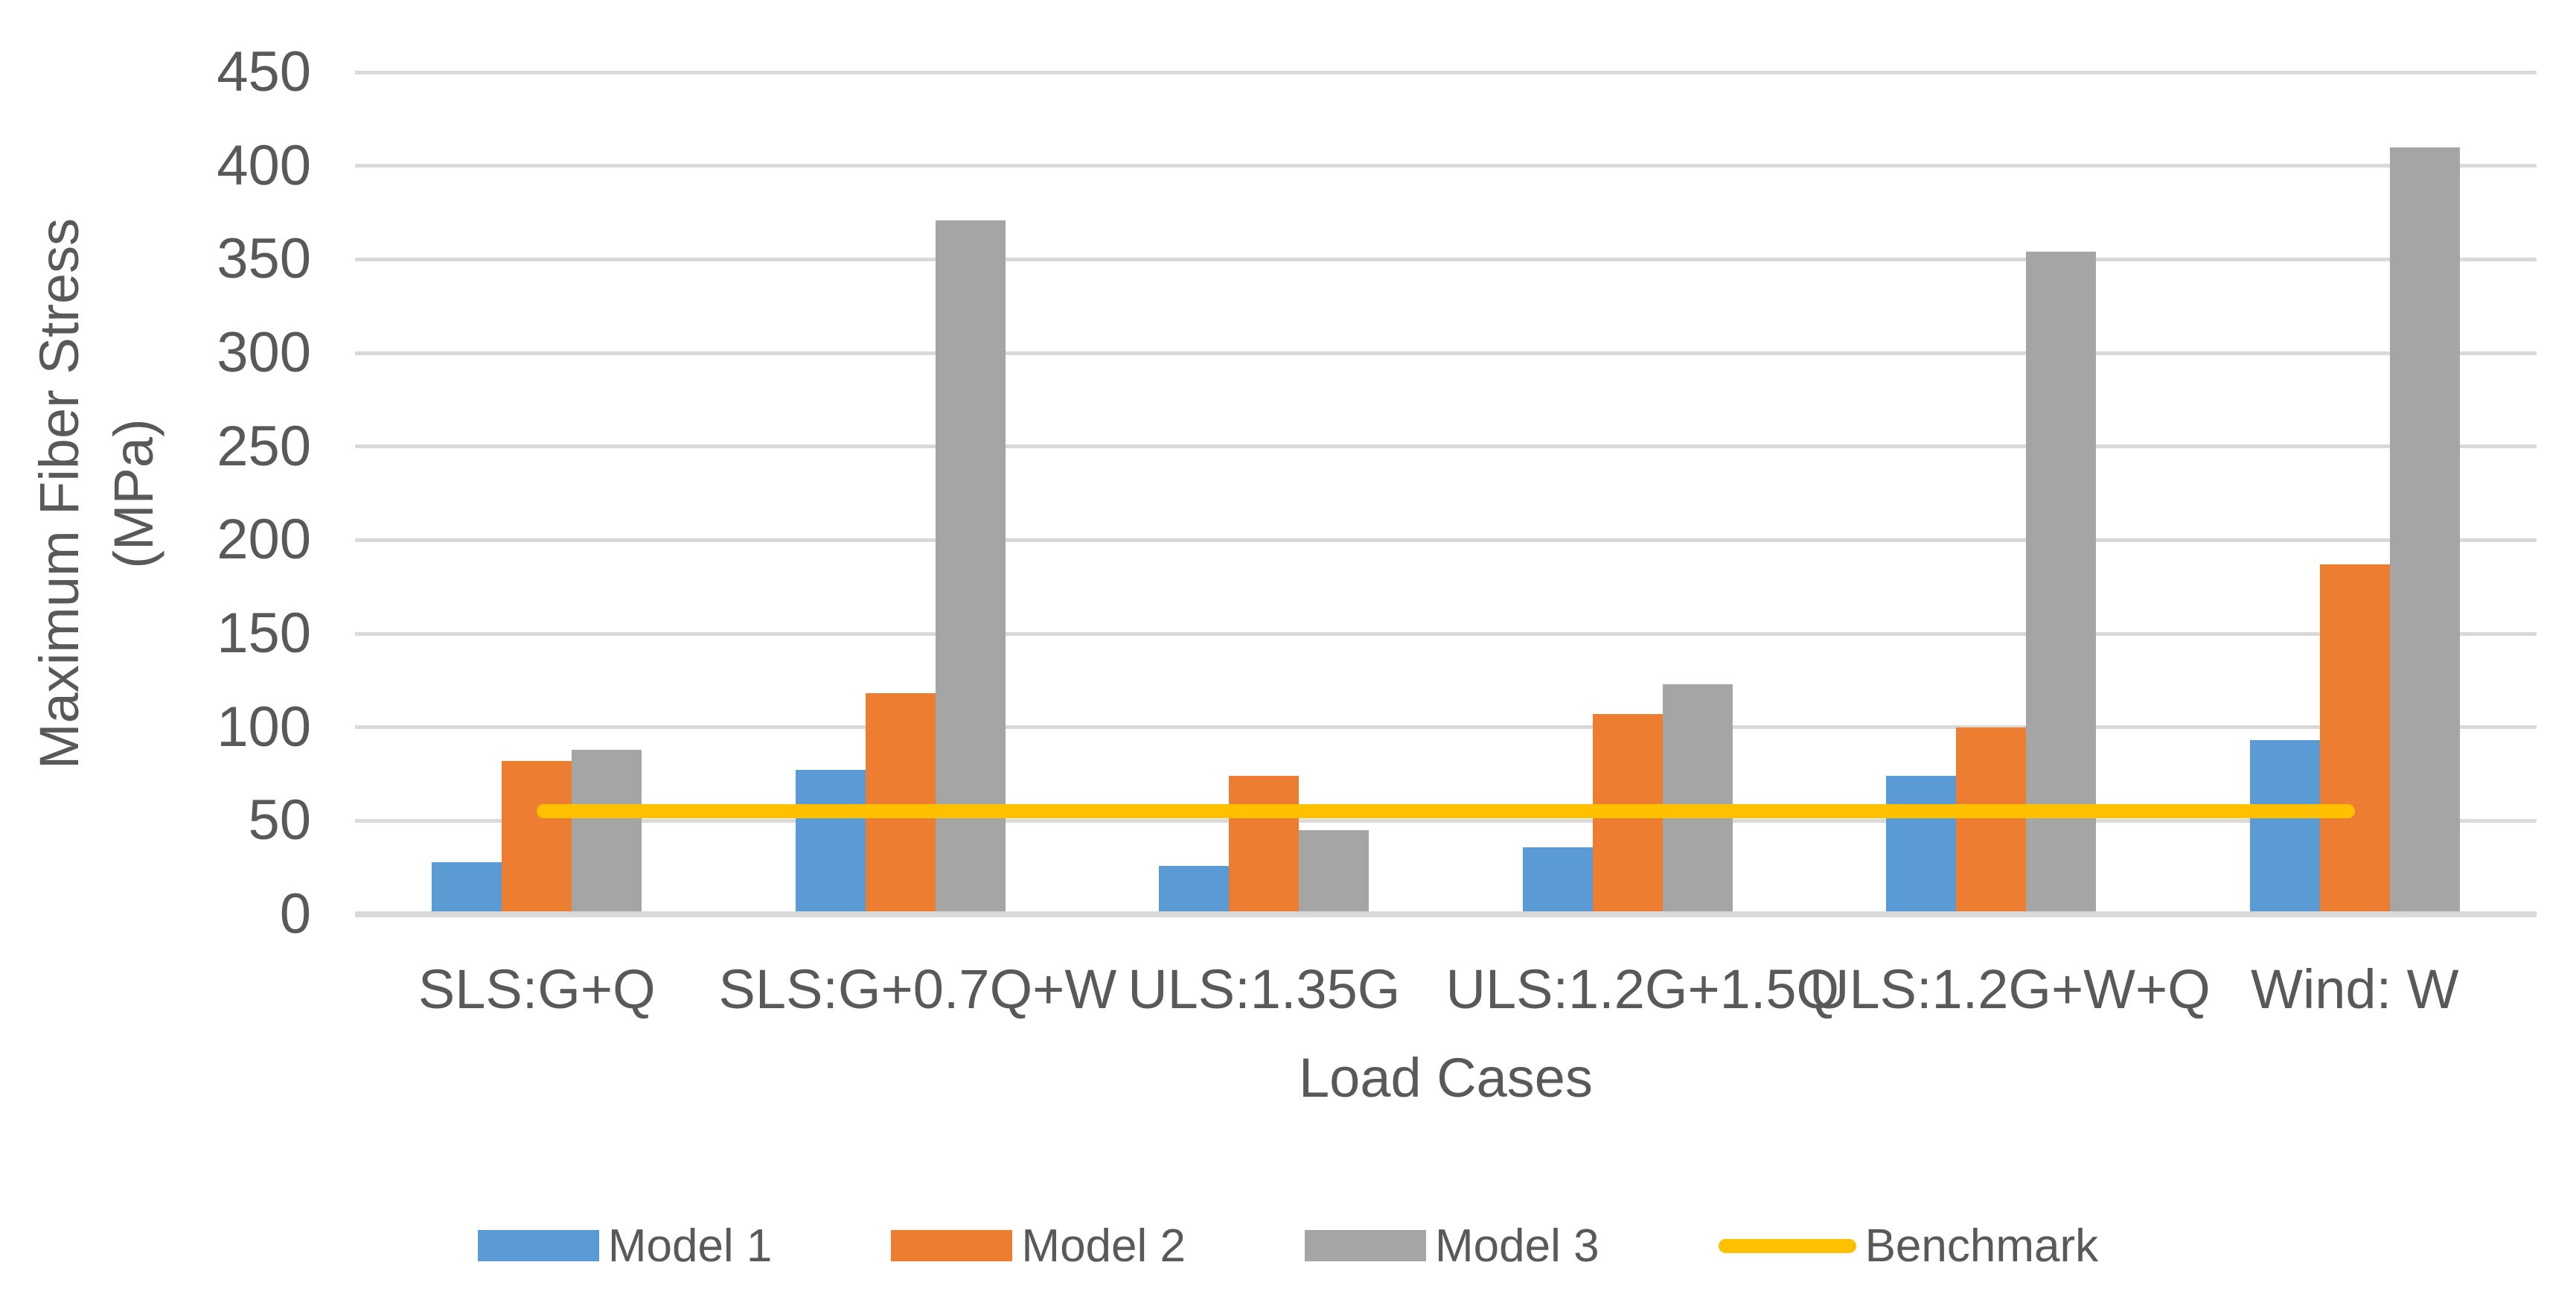  I want to click on x-axis-title: Load Cases, so click(1446, 1078).